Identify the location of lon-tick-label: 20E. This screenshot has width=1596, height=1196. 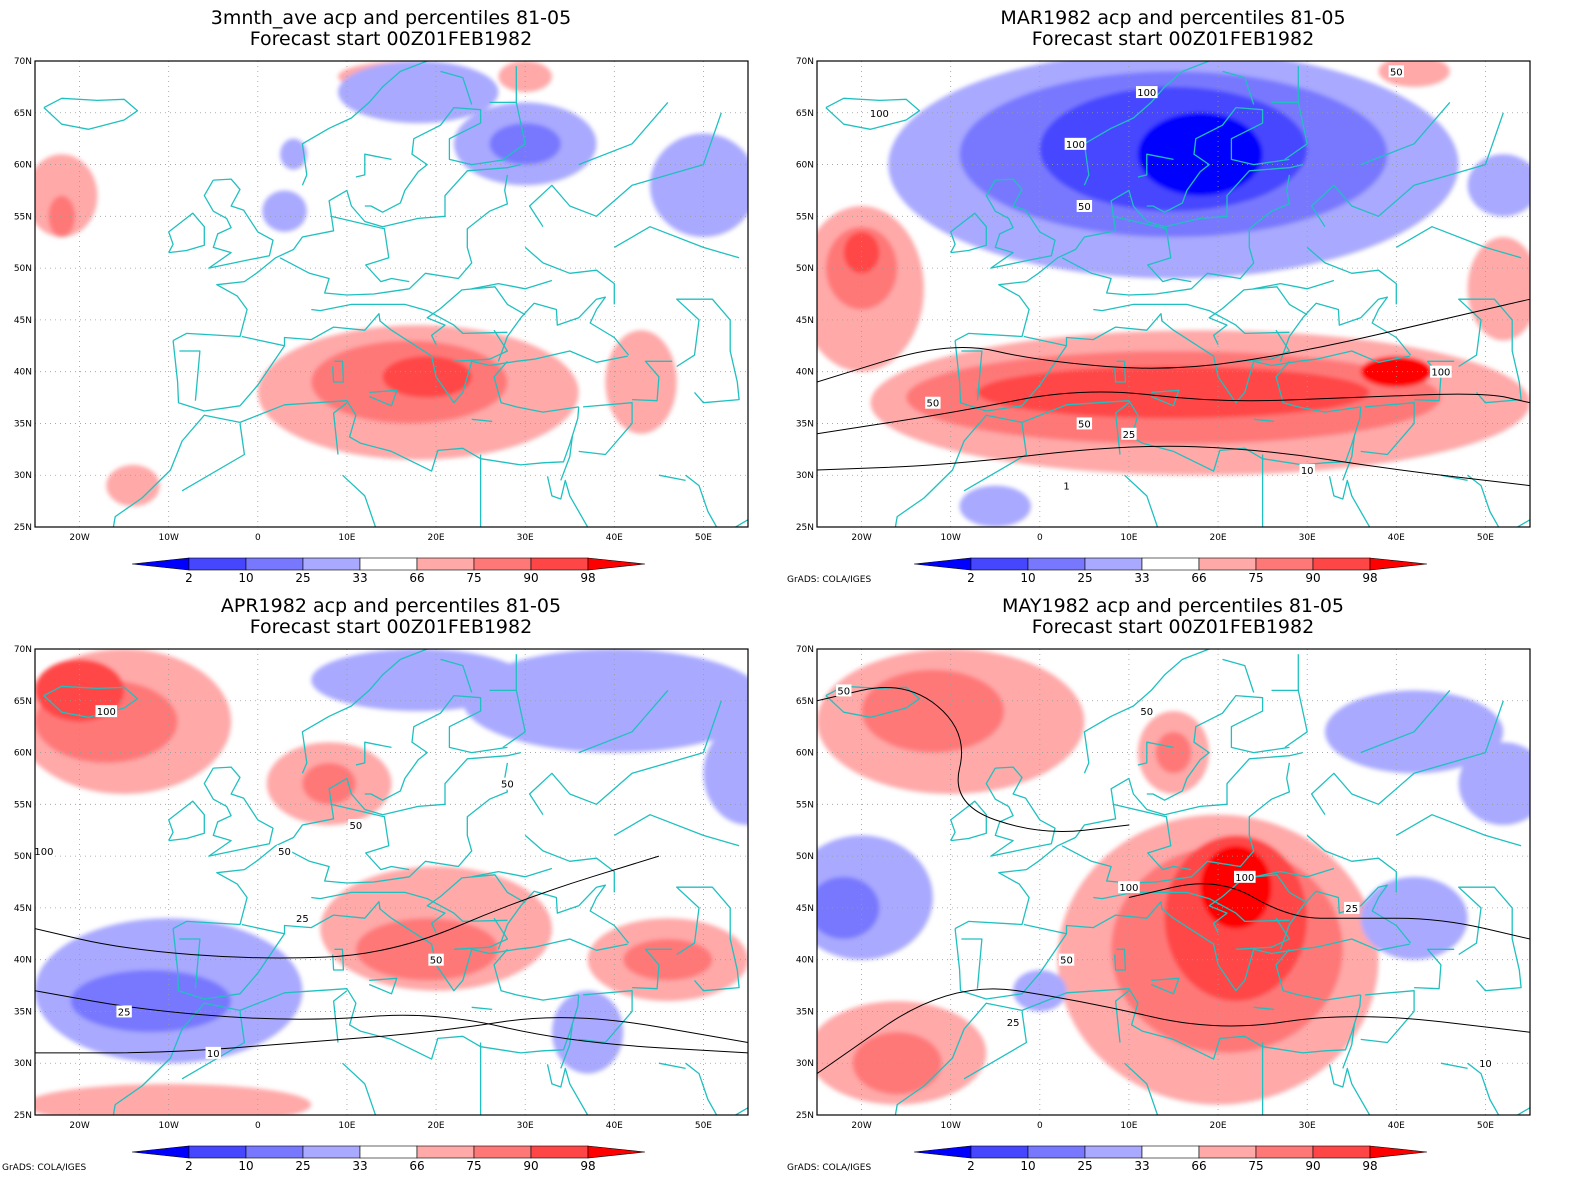
(435, 1126).